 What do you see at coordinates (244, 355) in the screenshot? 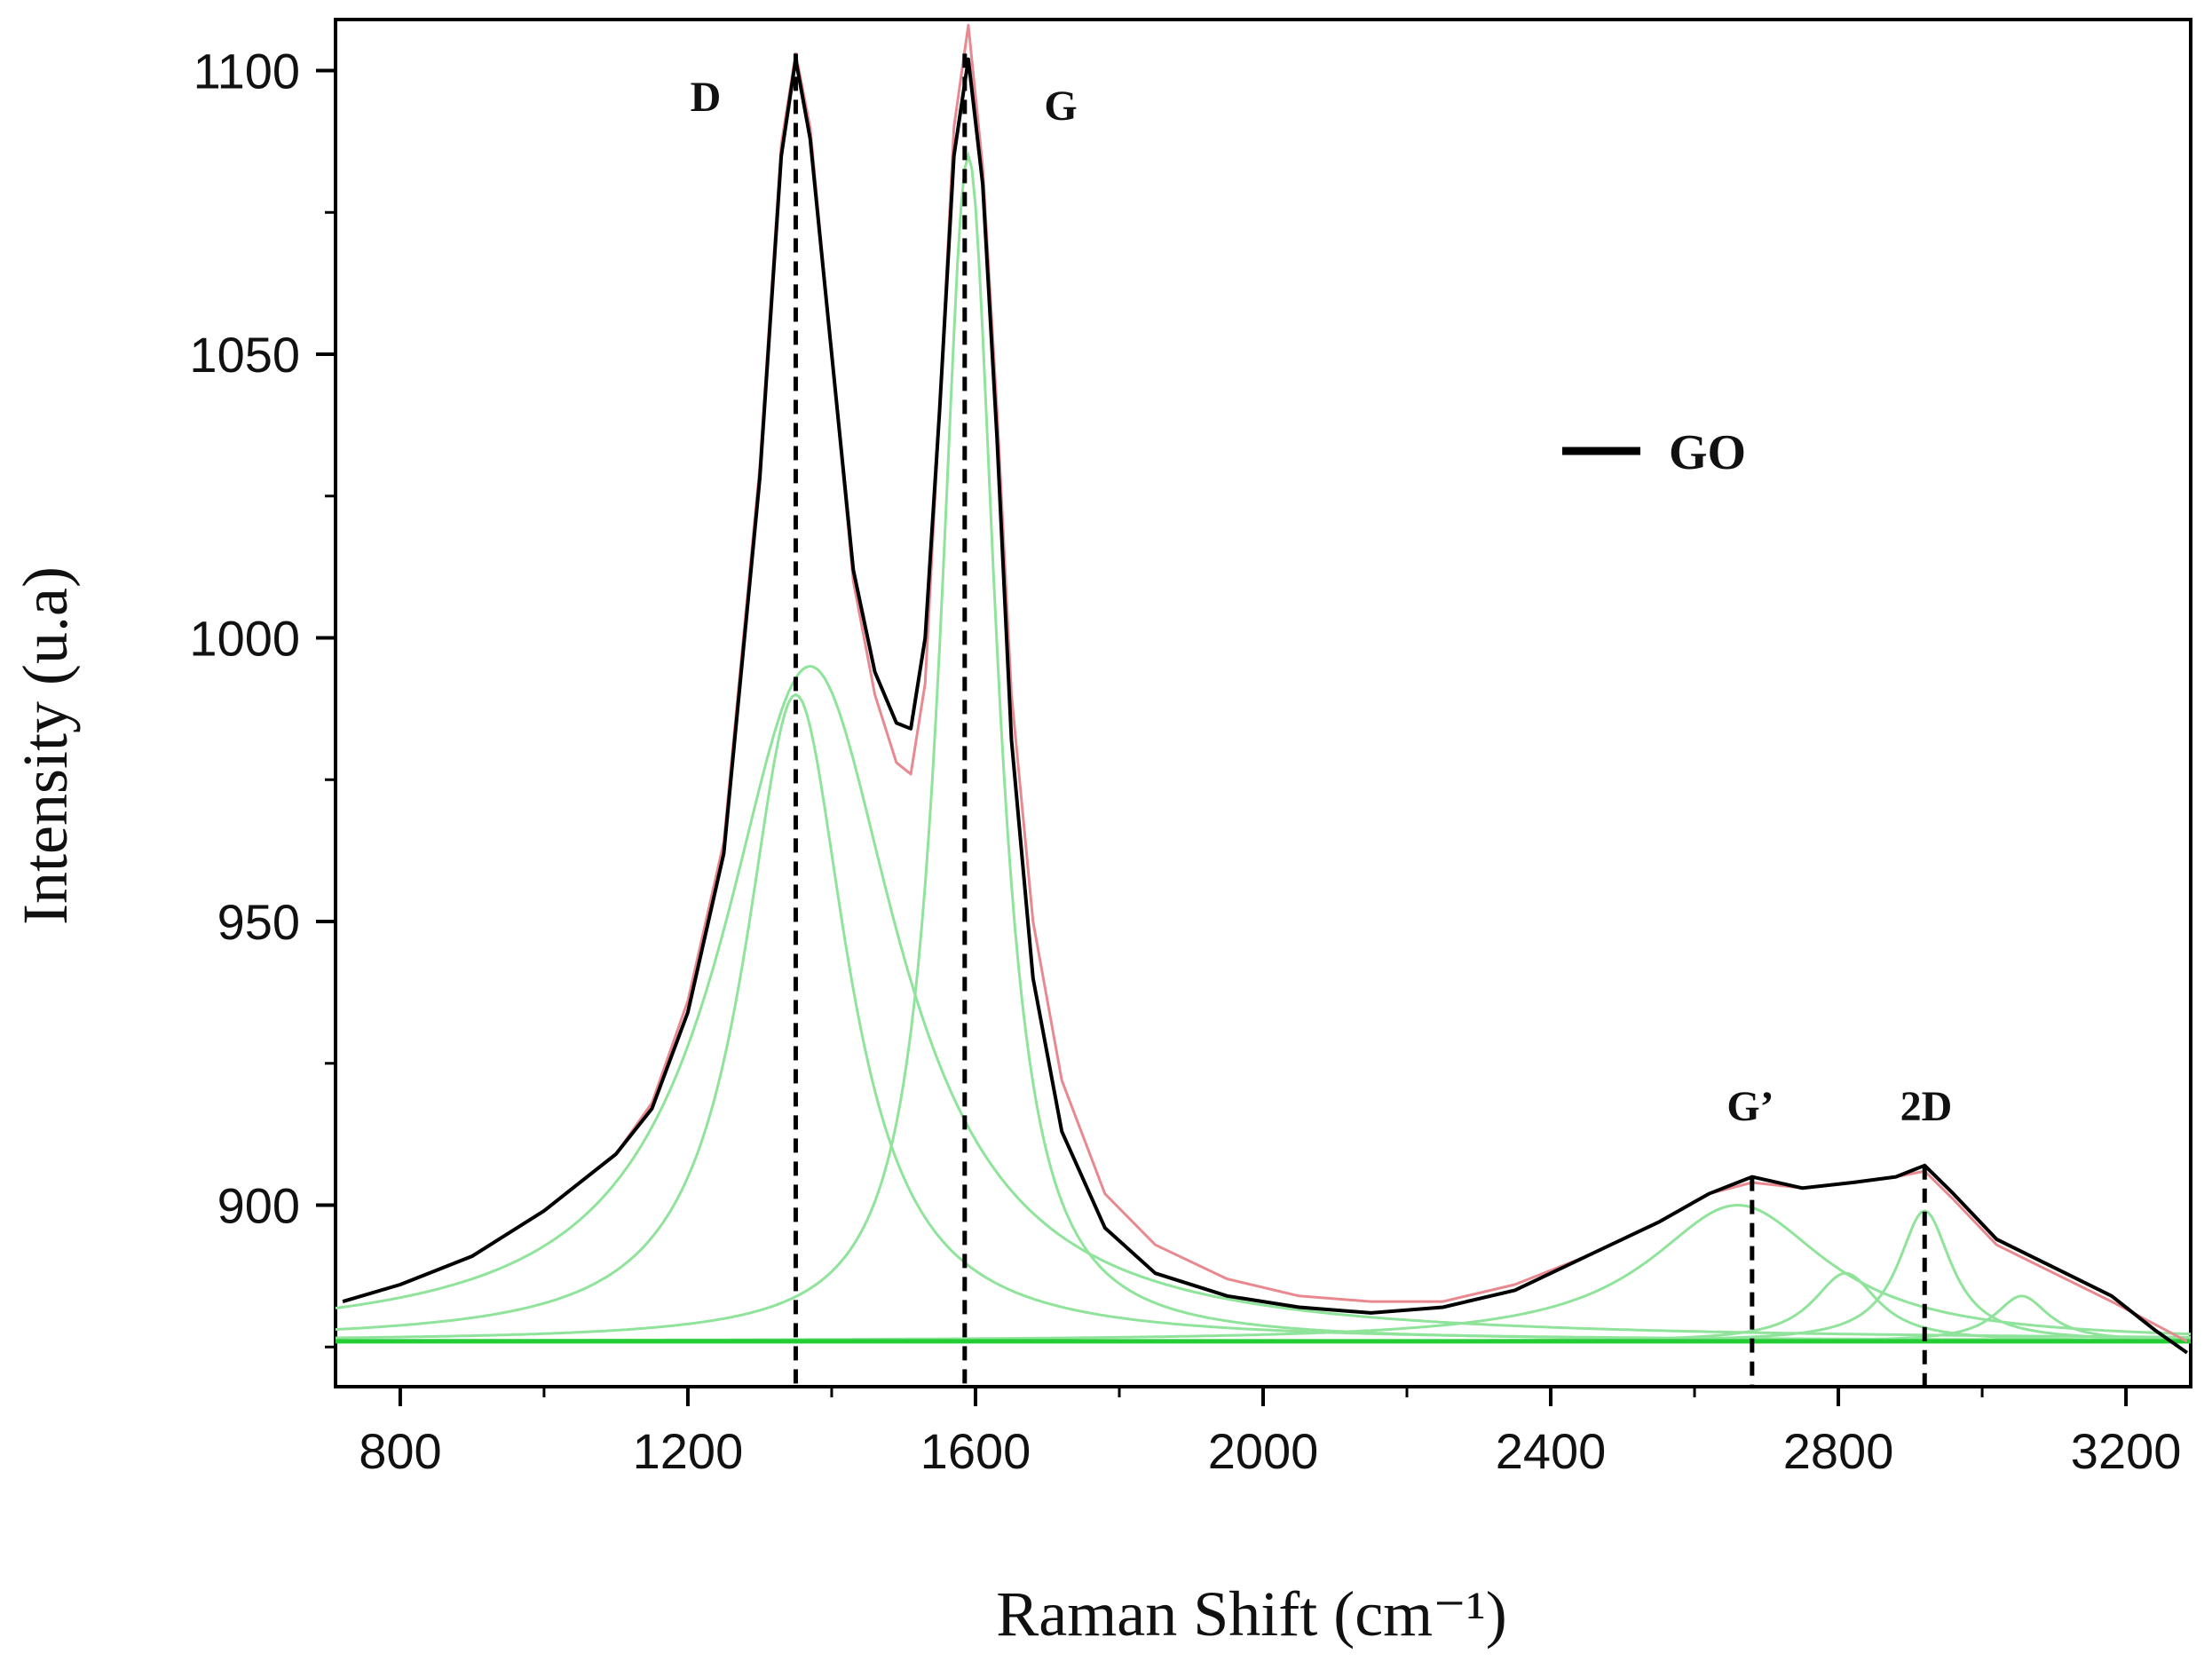
I see `y-tick-label-1050: 1050` at bounding box center [244, 355].